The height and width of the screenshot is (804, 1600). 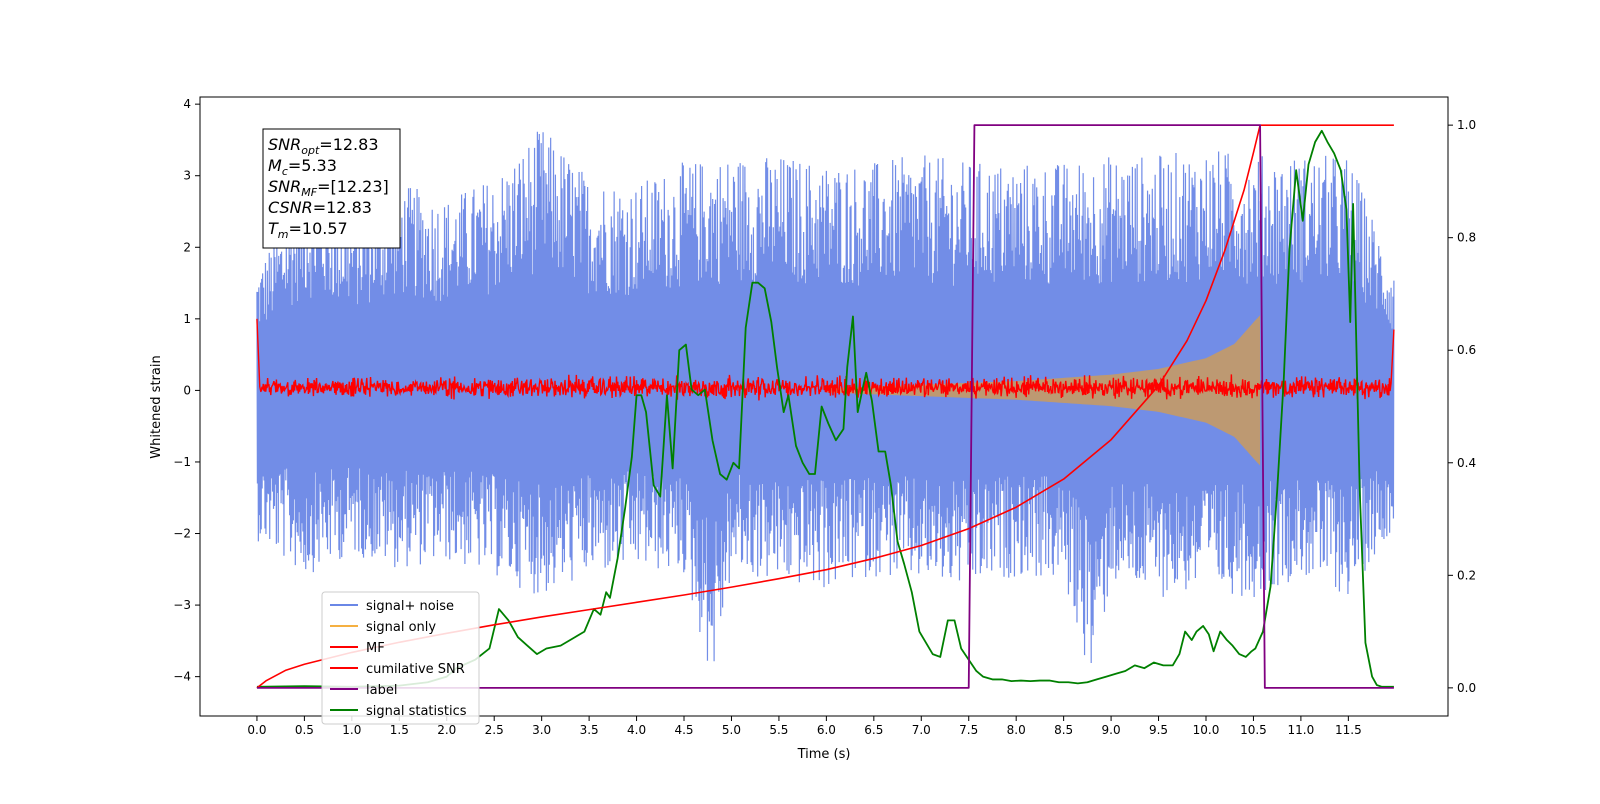 What do you see at coordinates (636, 730) in the screenshot?
I see `x-tick-label: 4.0` at bounding box center [636, 730].